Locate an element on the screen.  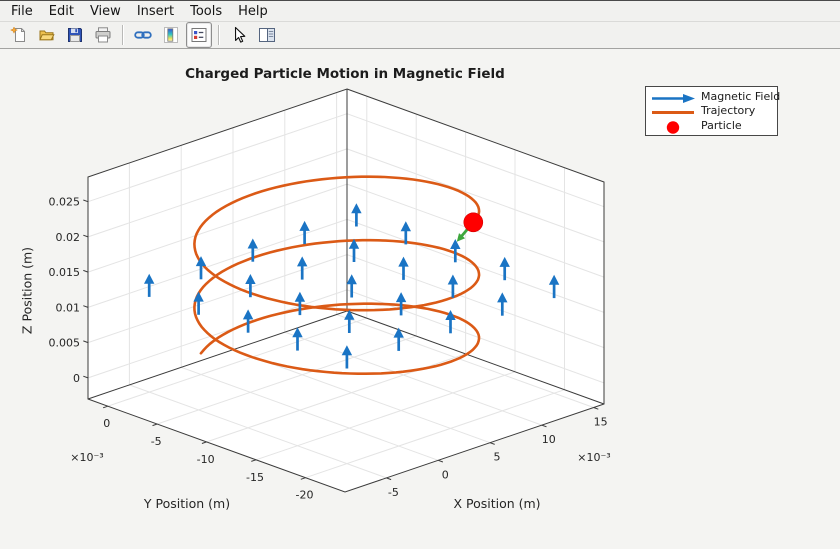
link-plot-icon is located at coordinates (143, 35).